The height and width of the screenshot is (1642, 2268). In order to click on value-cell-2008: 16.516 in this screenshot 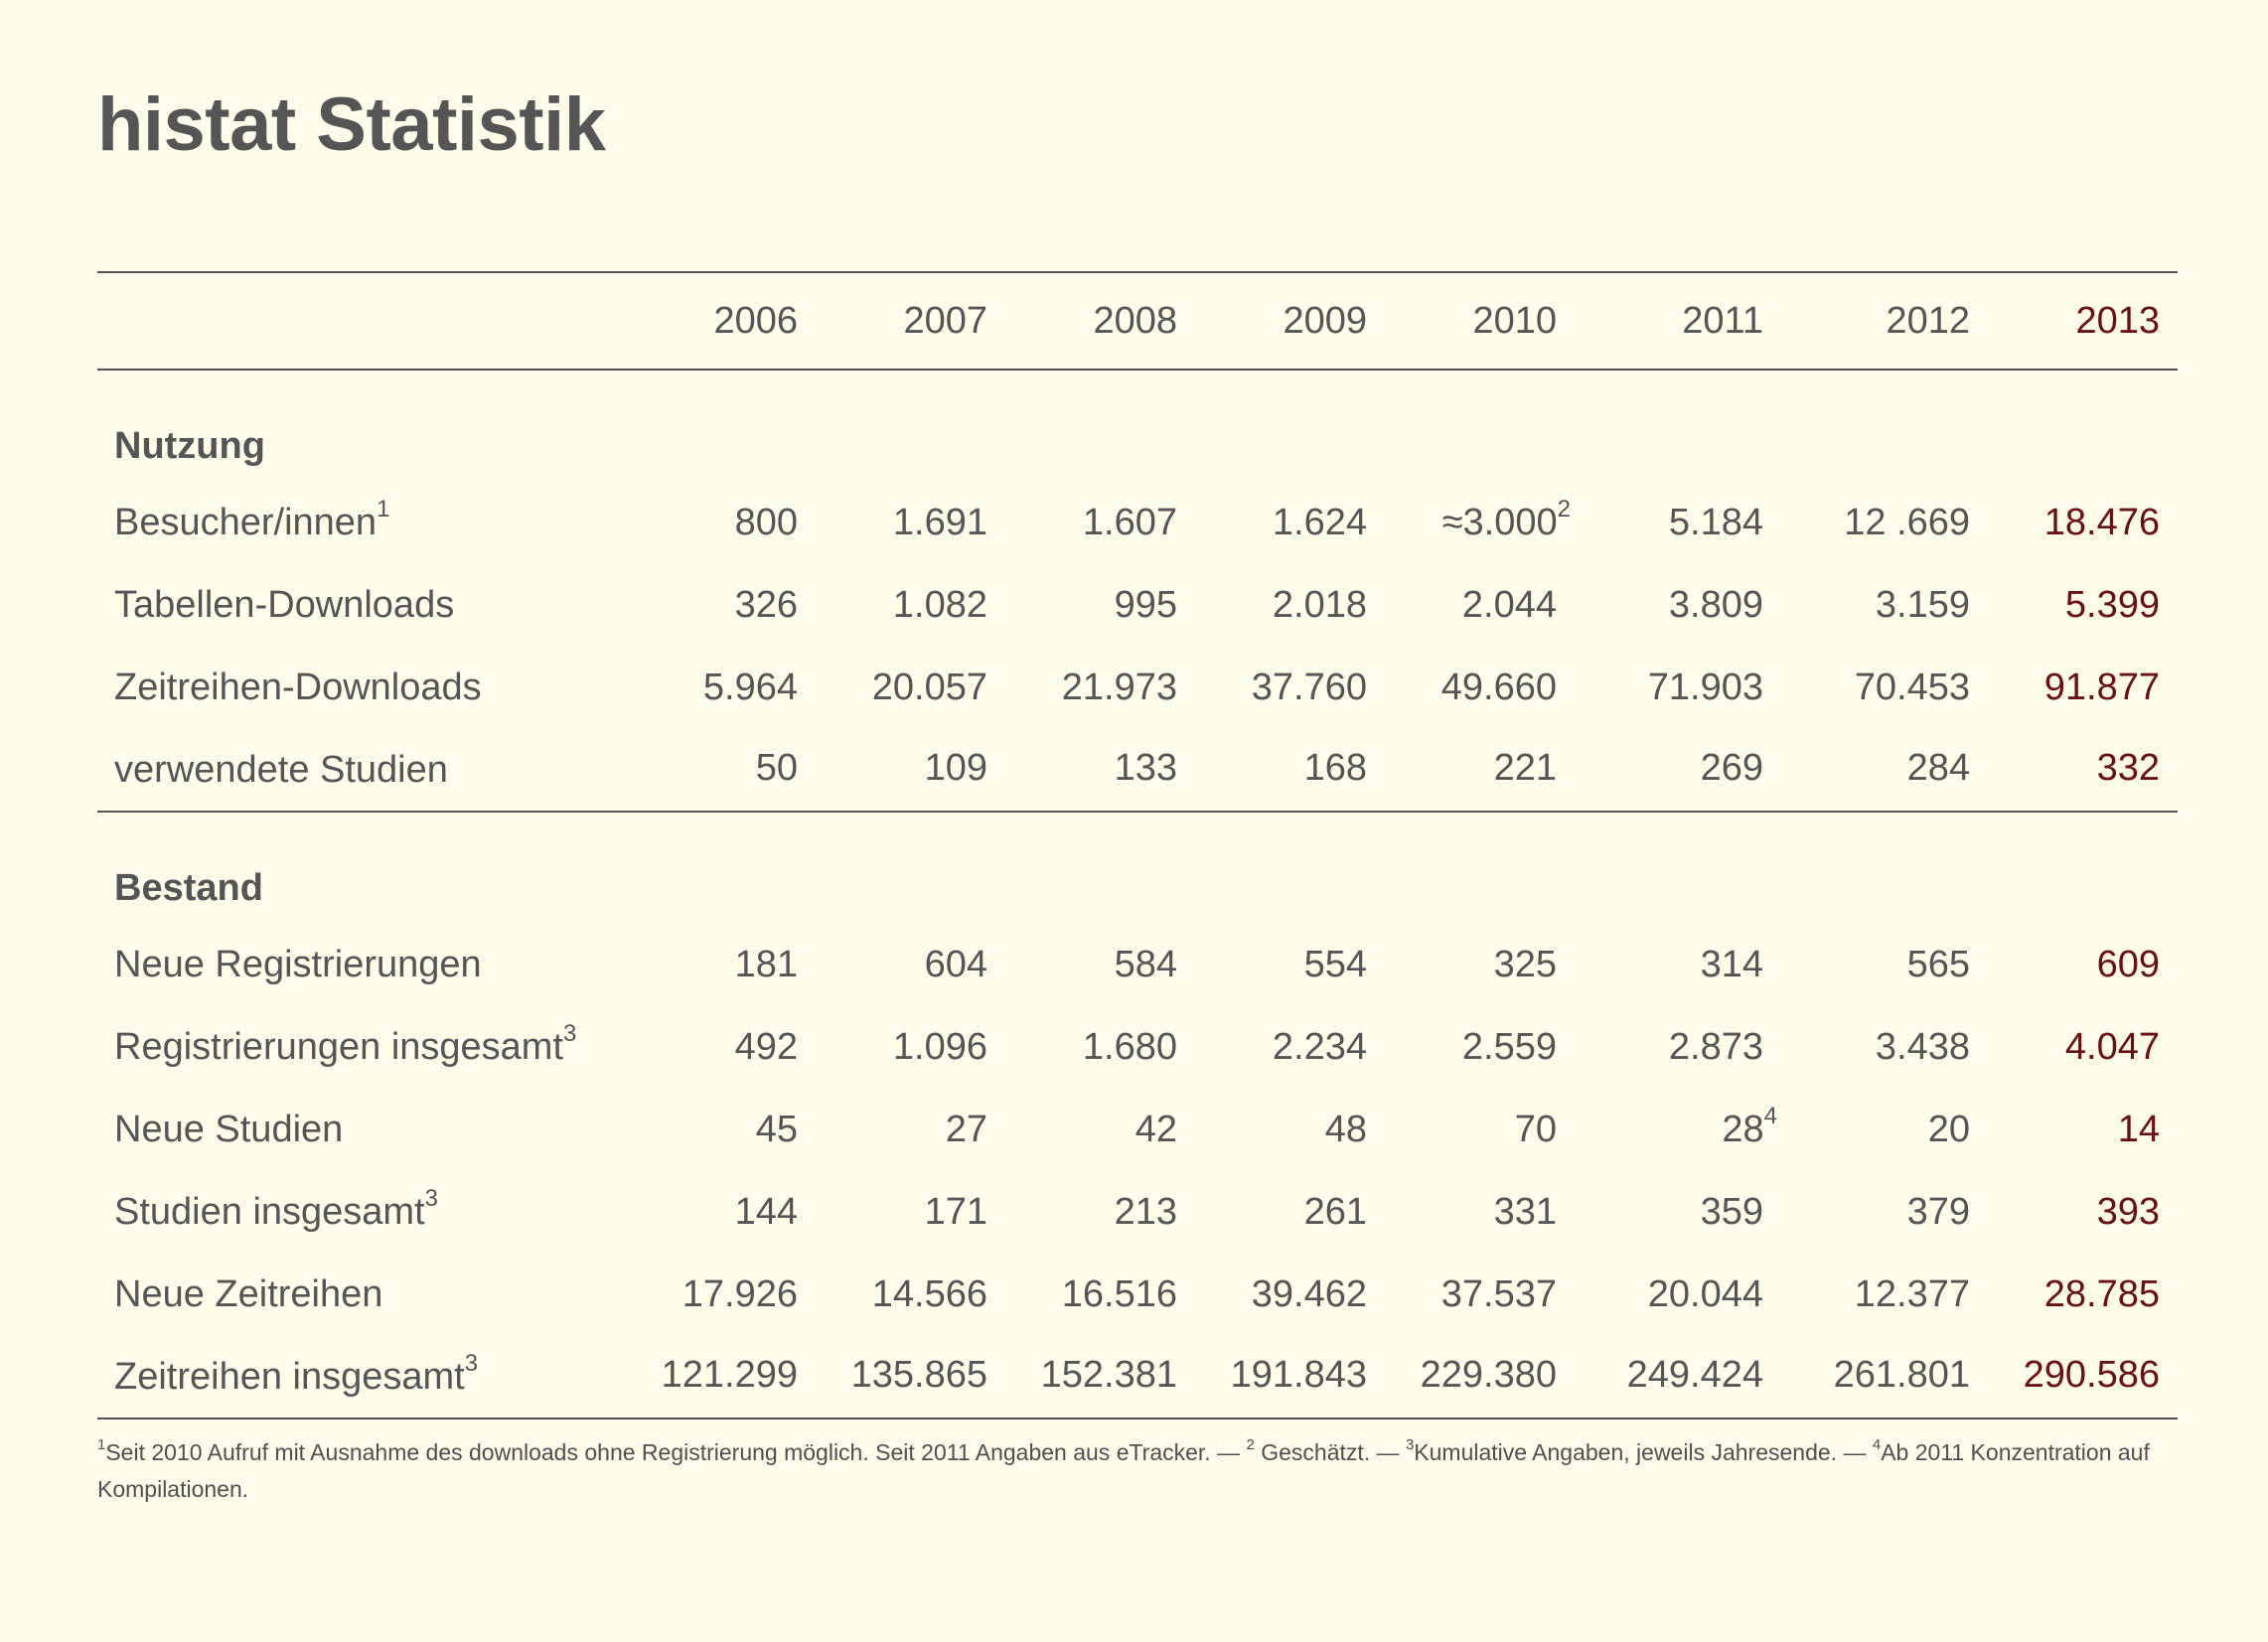, I will do `click(1100, 1295)`.